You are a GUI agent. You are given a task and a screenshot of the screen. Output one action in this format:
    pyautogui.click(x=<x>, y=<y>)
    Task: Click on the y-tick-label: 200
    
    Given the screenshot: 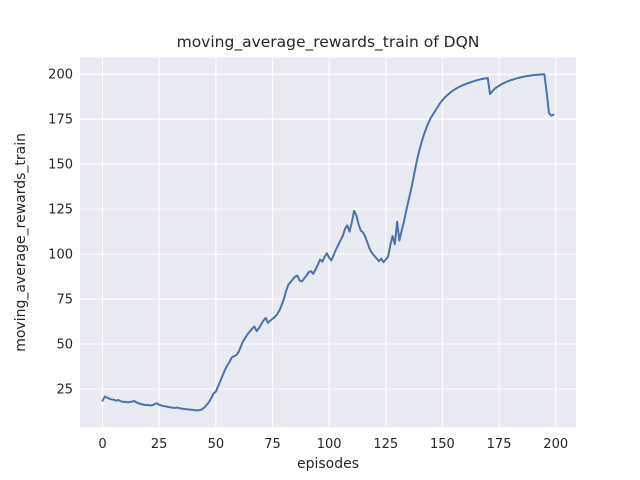 What is the action you would take?
    pyautogui.click(x=60, y=75)
    